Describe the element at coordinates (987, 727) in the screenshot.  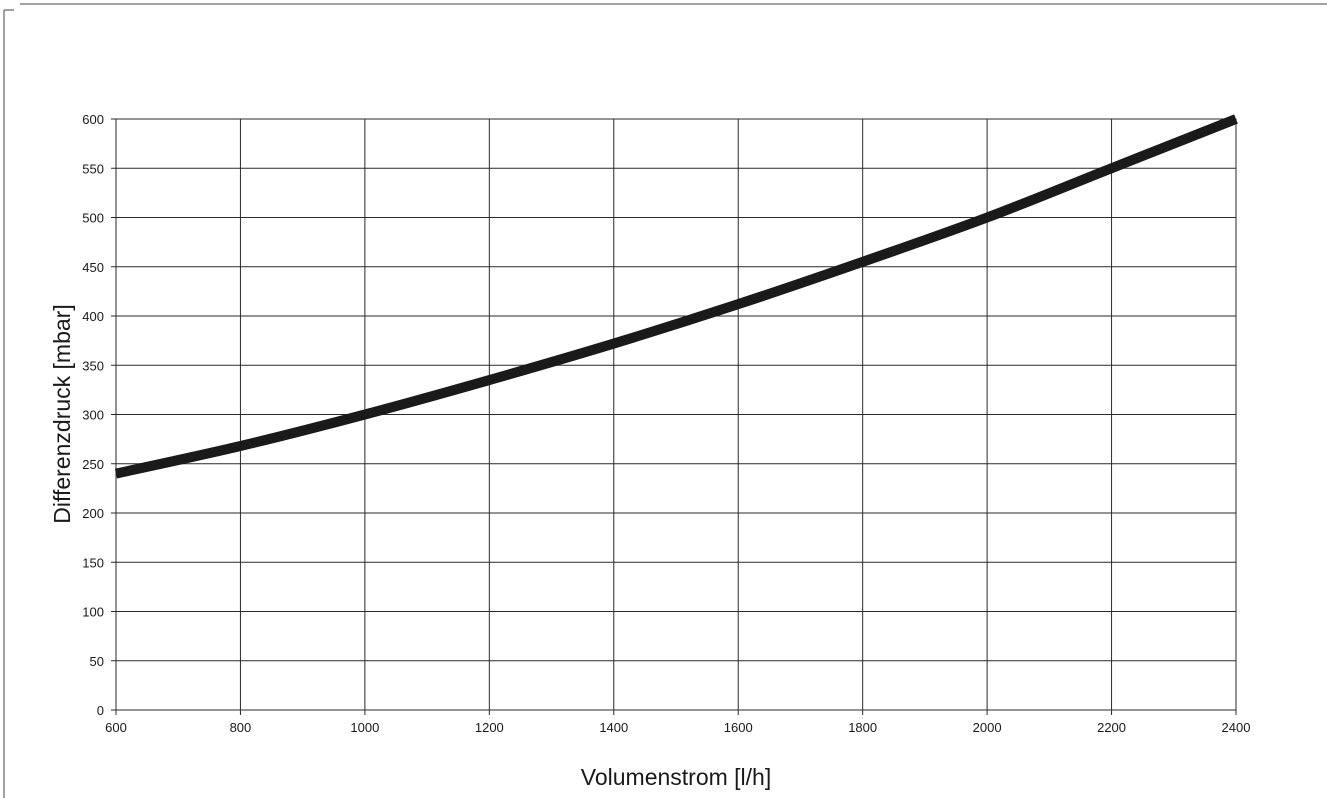
I see `x-tick-label: 2000` at that location.